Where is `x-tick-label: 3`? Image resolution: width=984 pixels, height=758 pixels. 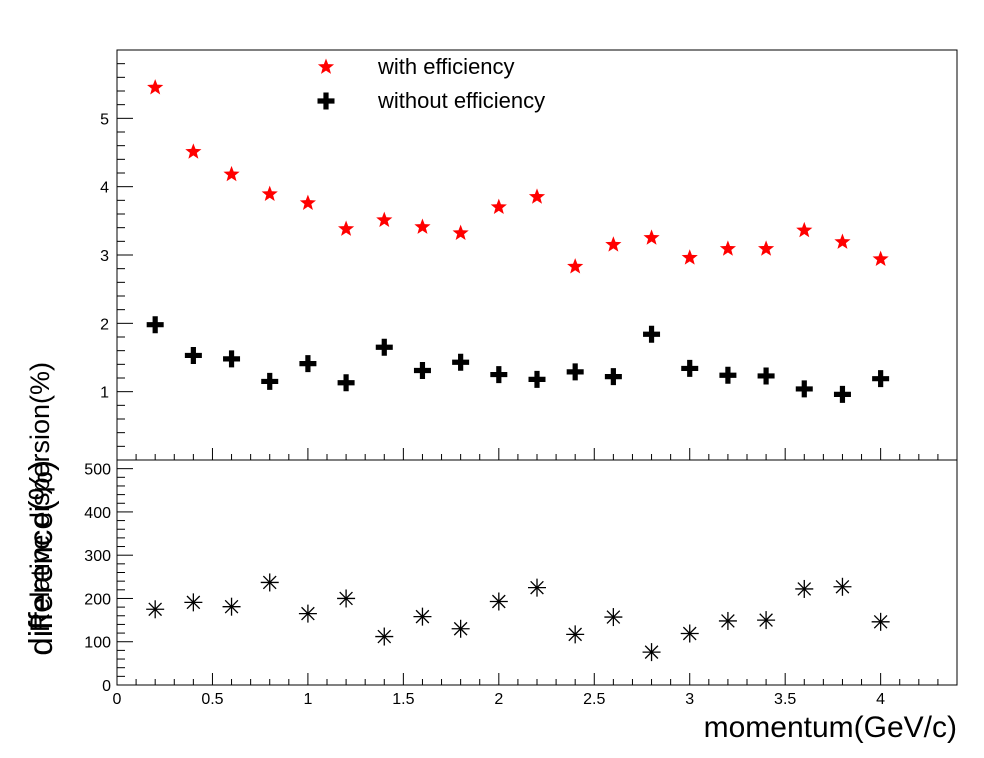 x-tick-label: 3 is located at coordinates (689, 699).